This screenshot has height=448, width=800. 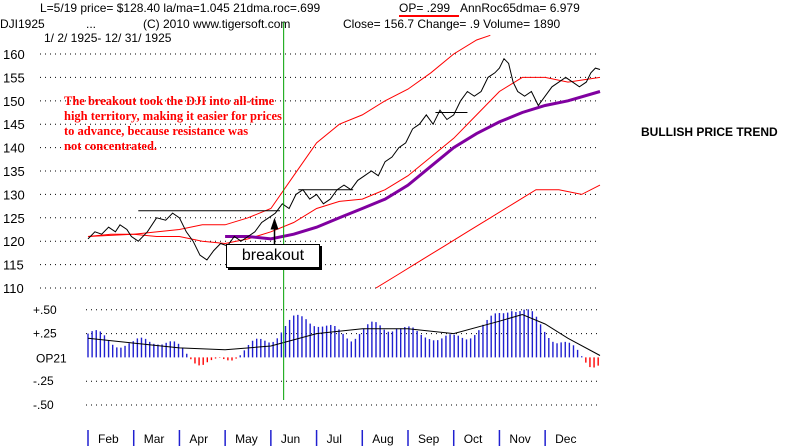 I want to click on month-label: Jun, so click(x=290, y=439).